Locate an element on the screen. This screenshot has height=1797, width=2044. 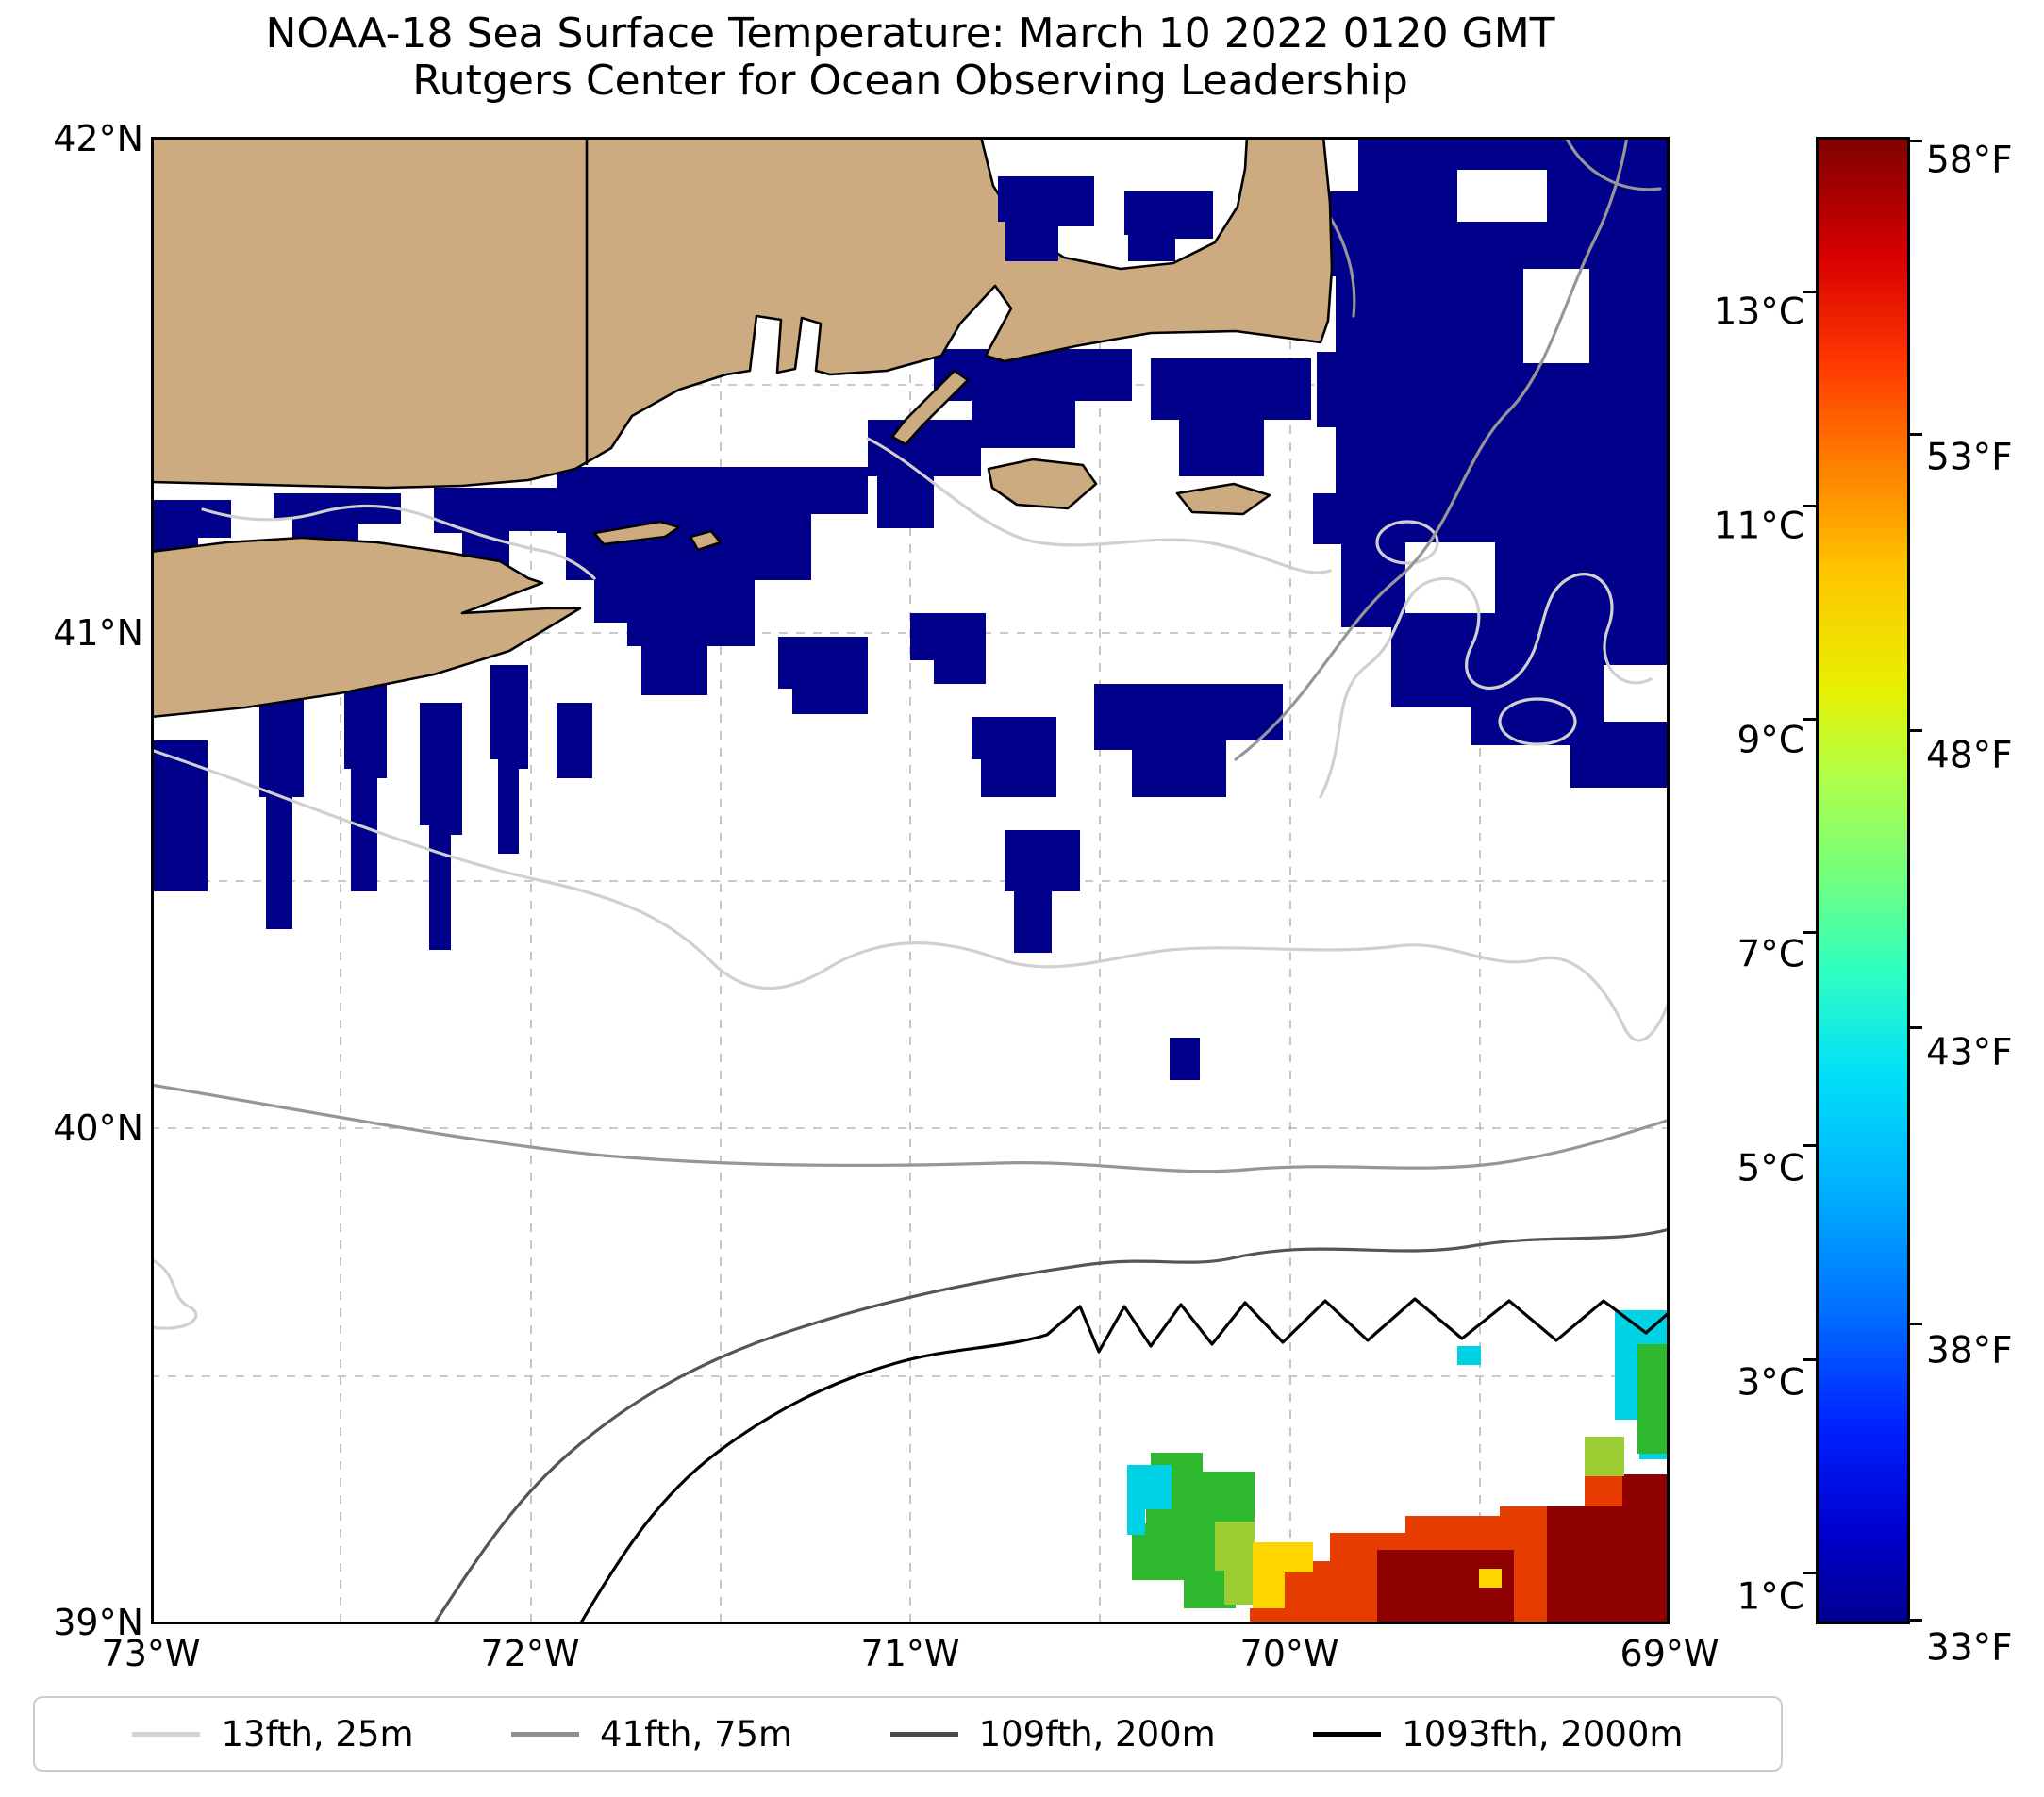
cloud-holes is located at coordinates (1538, 446).